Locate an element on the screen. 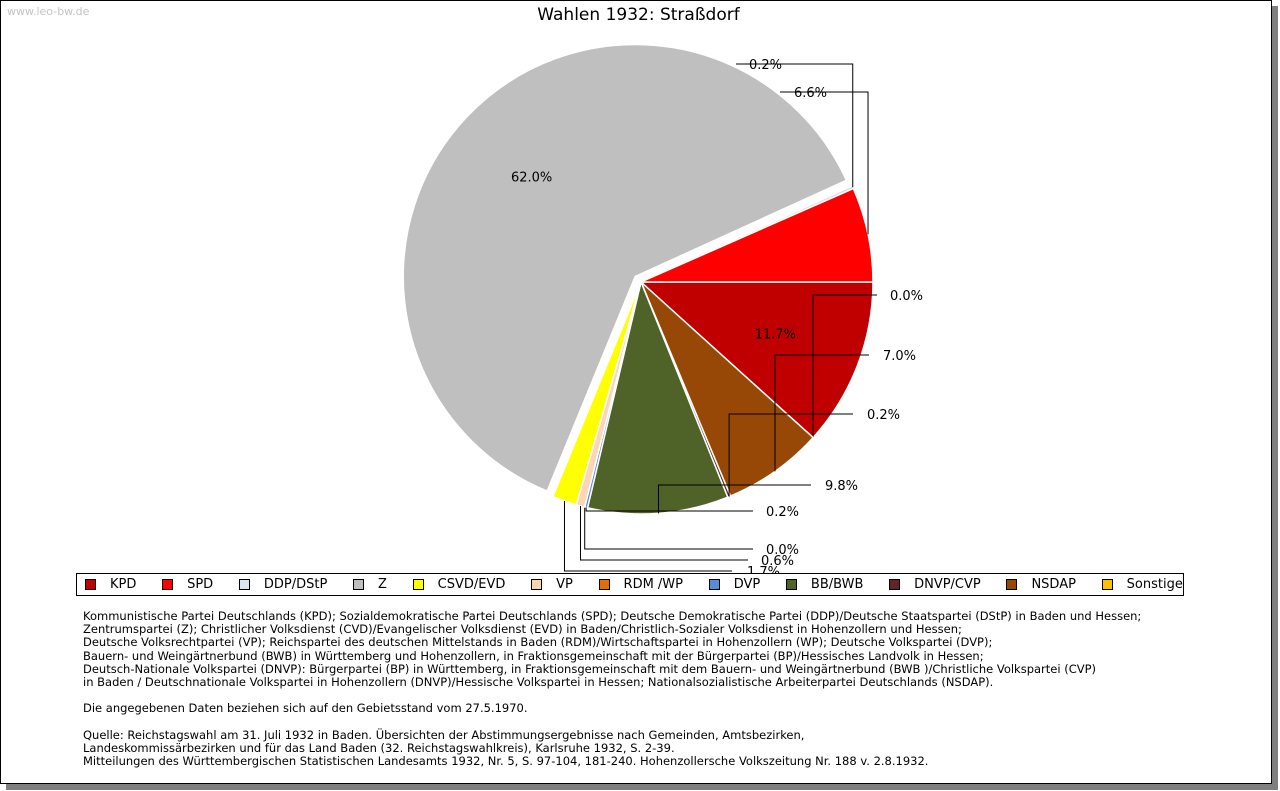  legend-item: BB/BWB is located at coordinates (824, 584).